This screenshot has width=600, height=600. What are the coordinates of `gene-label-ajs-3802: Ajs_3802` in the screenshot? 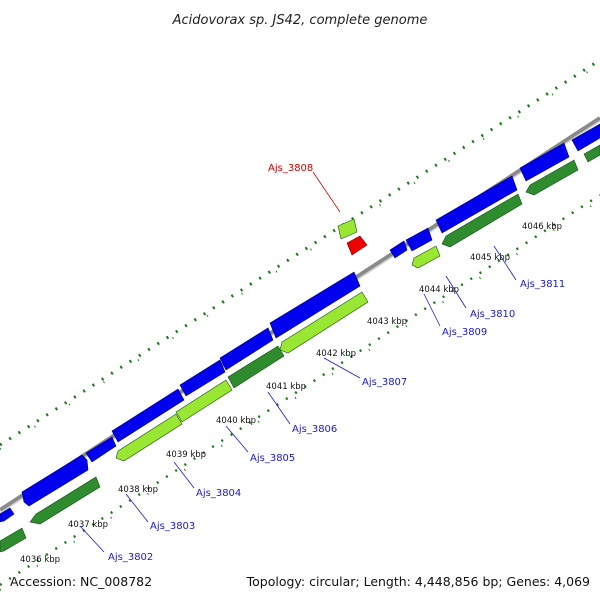 It's located at (130, 557).